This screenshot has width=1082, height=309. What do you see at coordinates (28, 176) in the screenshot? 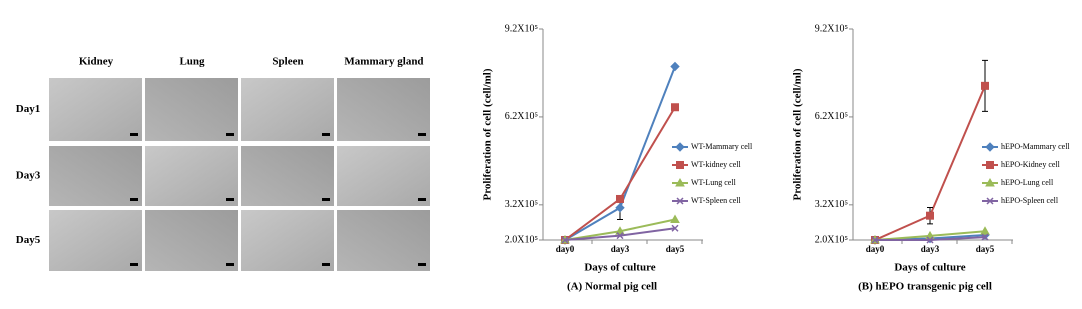
I see `row-label: Day3` at bounding box center [28, 176].